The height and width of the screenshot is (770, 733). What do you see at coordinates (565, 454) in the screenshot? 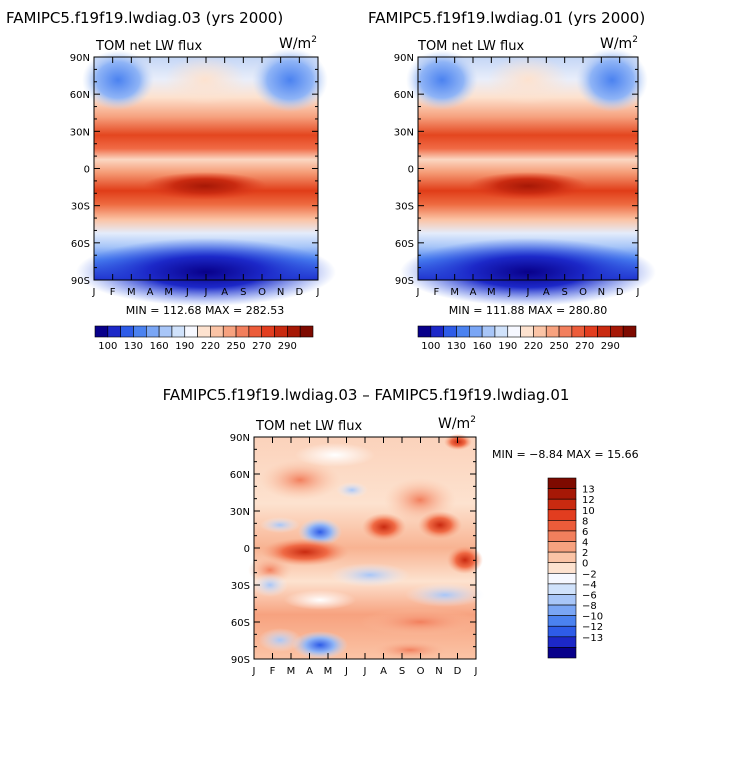
I see `min-max-stats: MIN = −8.84 MAX = 15.66` at bounding box center [565, 454].